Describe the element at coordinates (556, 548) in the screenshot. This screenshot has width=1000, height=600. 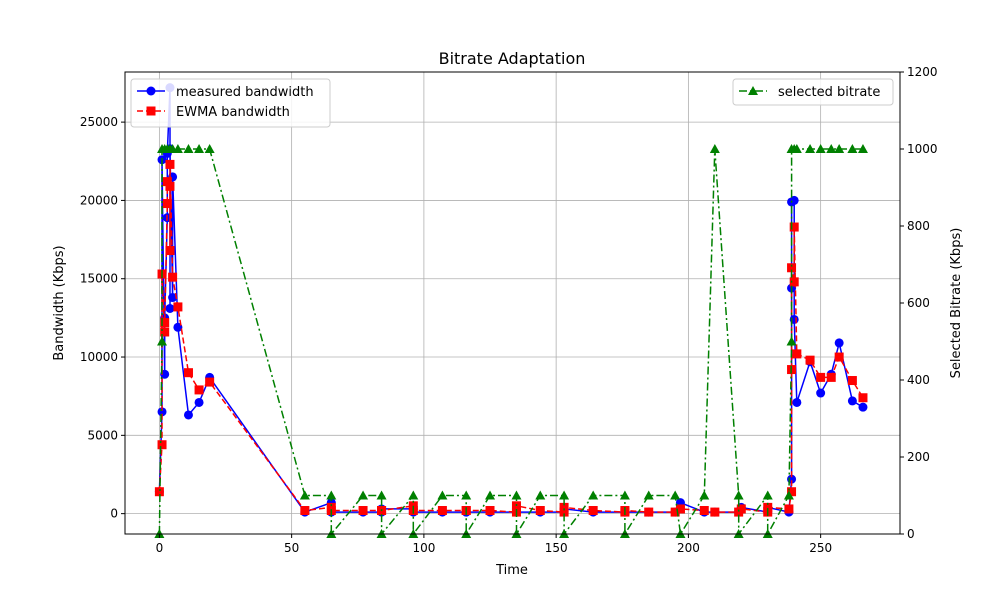
I see `x-tick-label: 150` at that location.